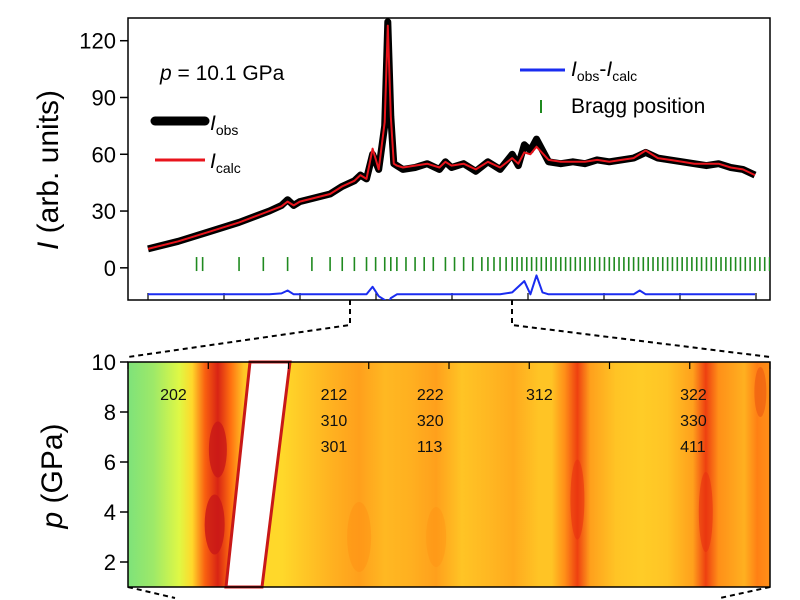  I want to click on hkl-label: 202, so click(173, 395).